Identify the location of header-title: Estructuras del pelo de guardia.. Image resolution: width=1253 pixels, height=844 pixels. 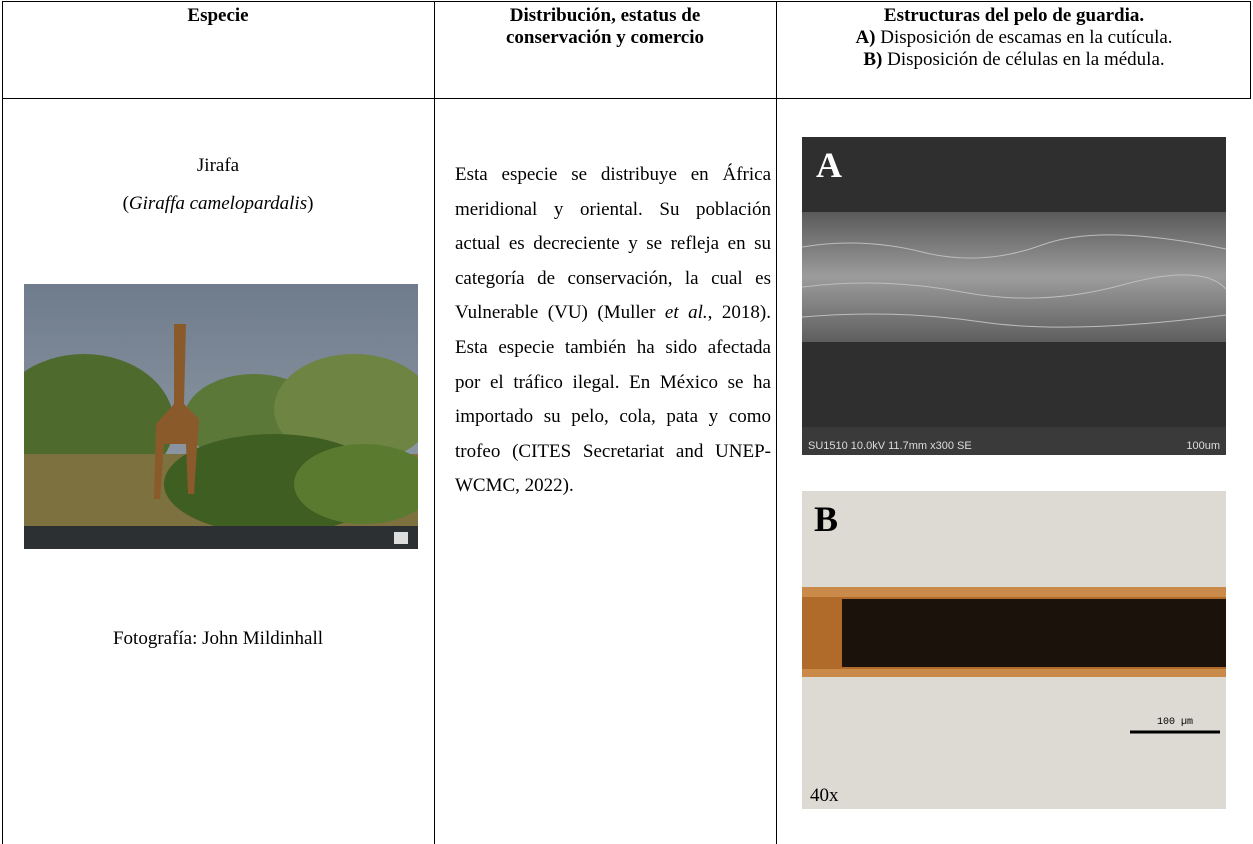
(1014, 15).